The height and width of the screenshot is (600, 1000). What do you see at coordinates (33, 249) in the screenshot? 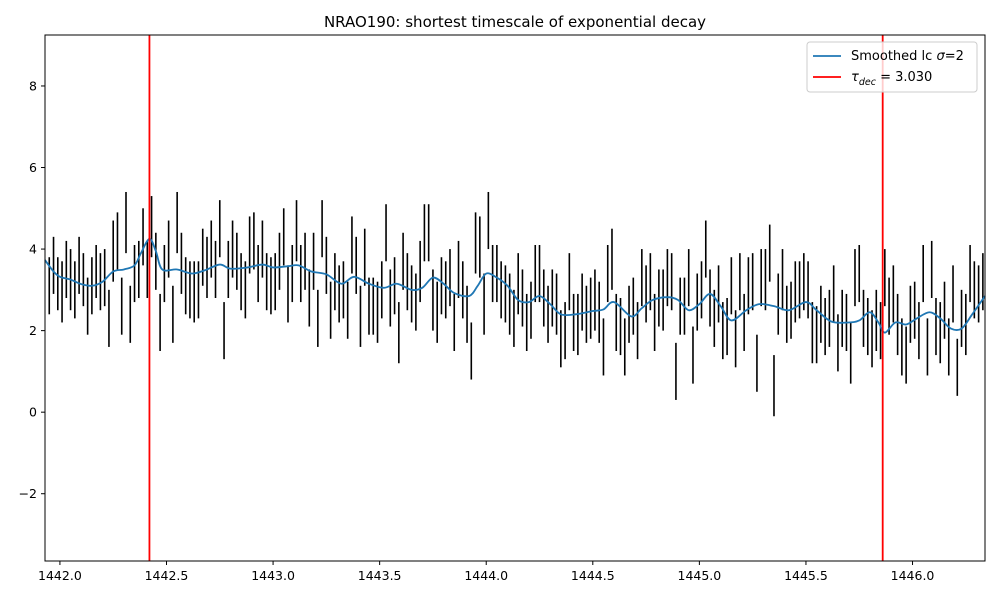
I see `y-tick-label: 4` at bounding box center [33, 249].